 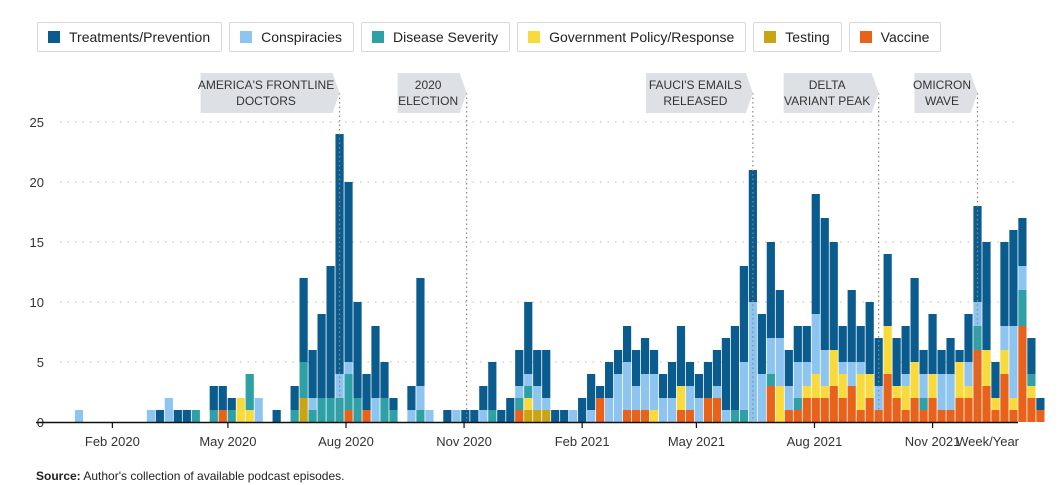 I want to click on annotation-label: VARIANT PEAK, so click(x=827, y=101).